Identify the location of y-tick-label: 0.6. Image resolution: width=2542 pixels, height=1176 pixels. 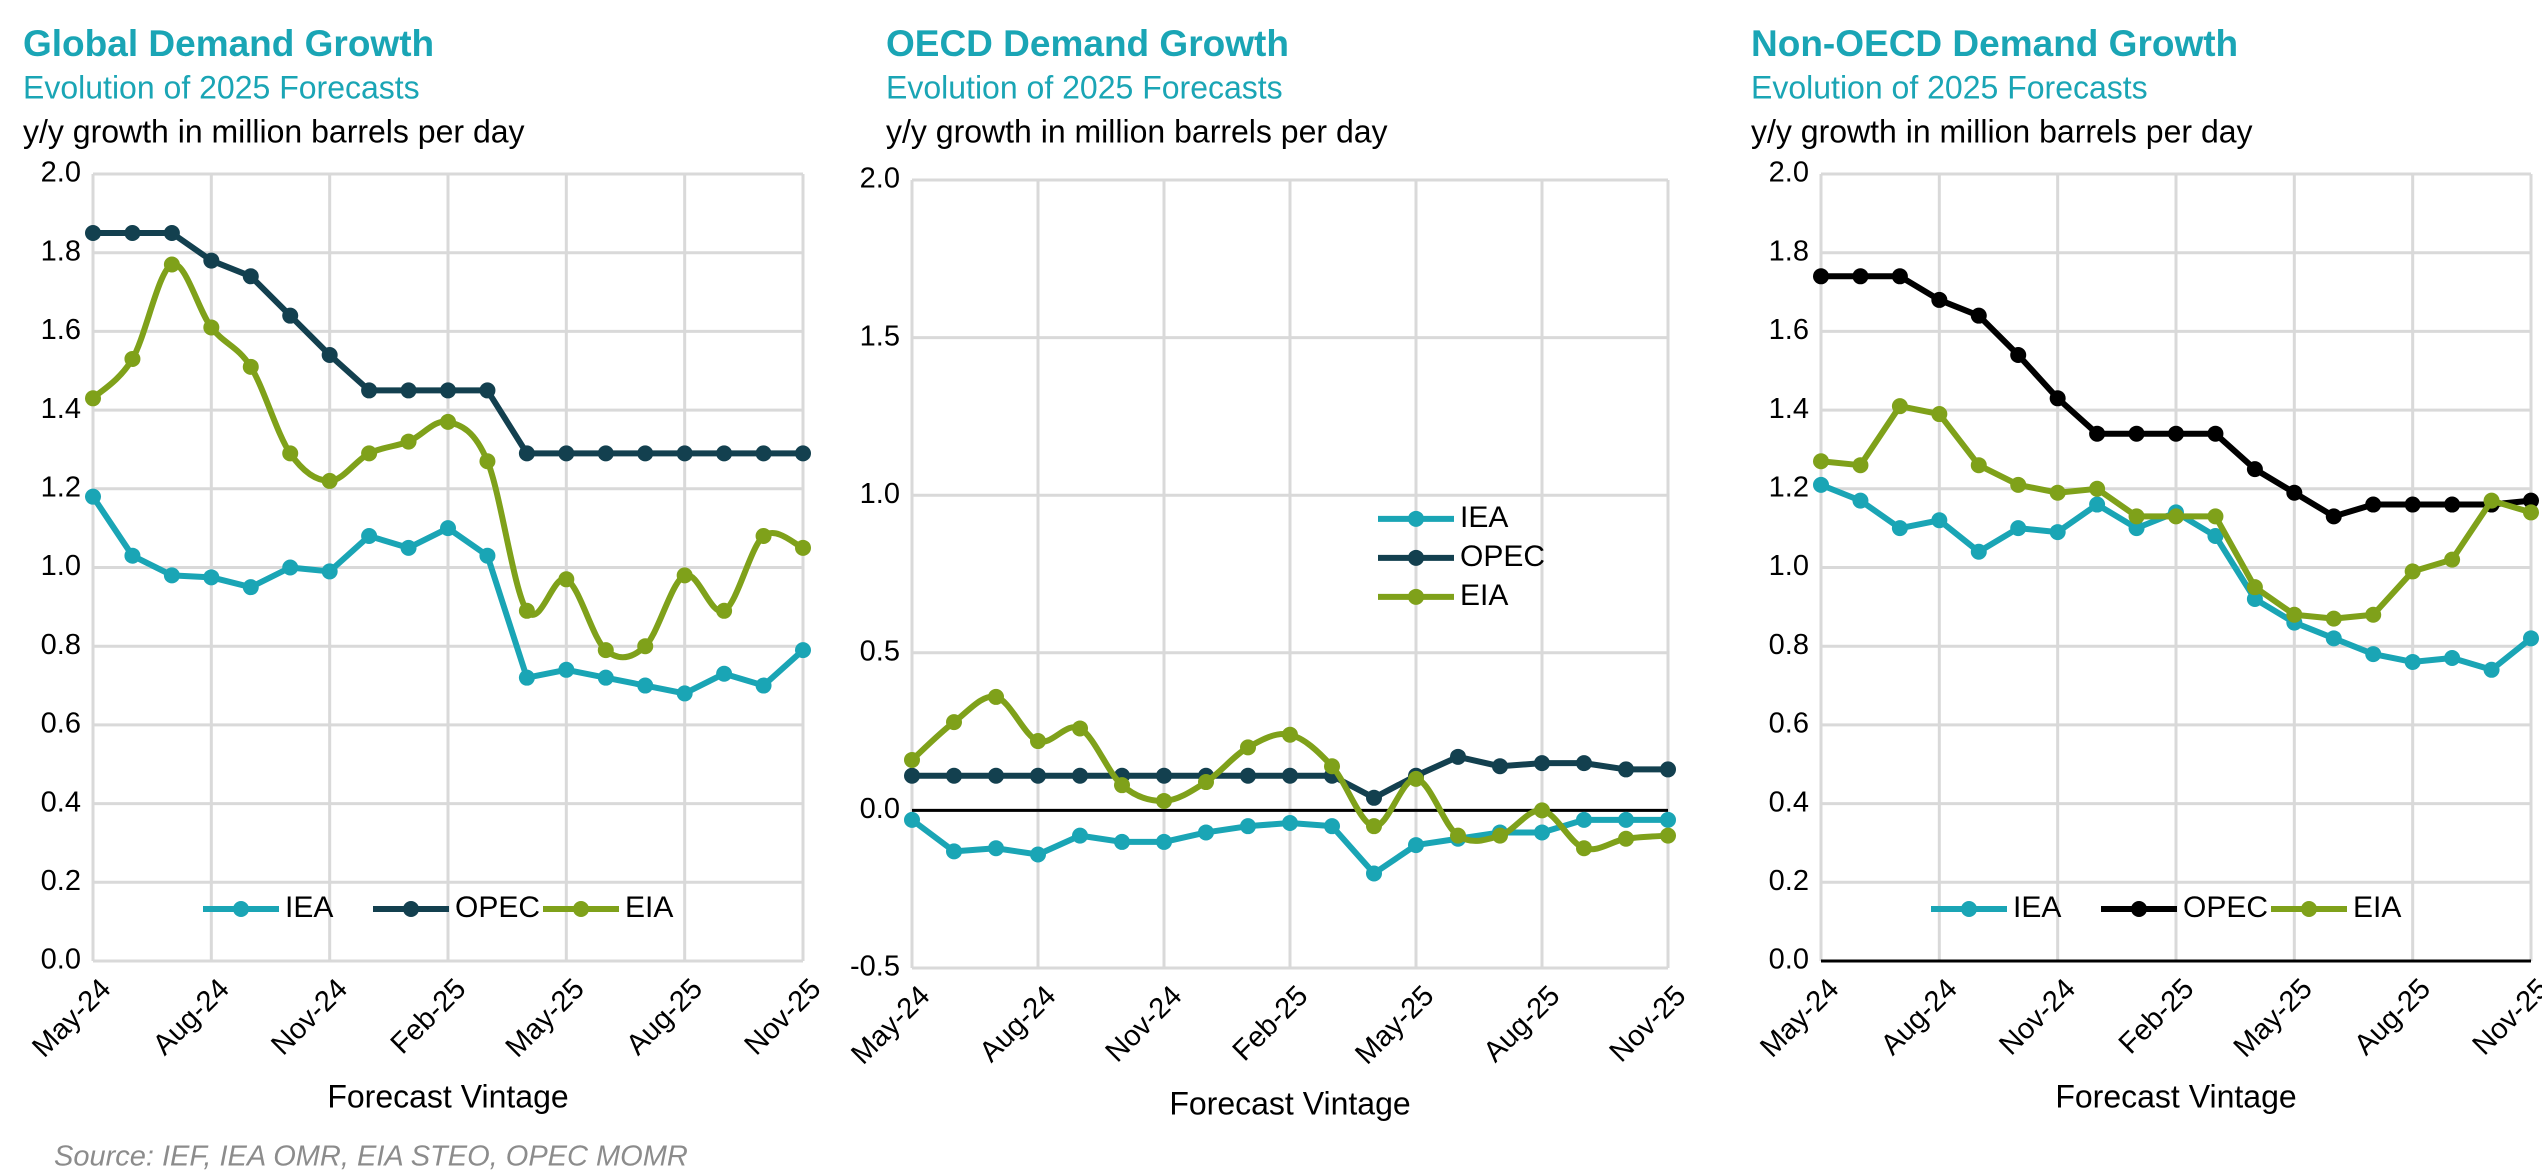
(1789, 724).